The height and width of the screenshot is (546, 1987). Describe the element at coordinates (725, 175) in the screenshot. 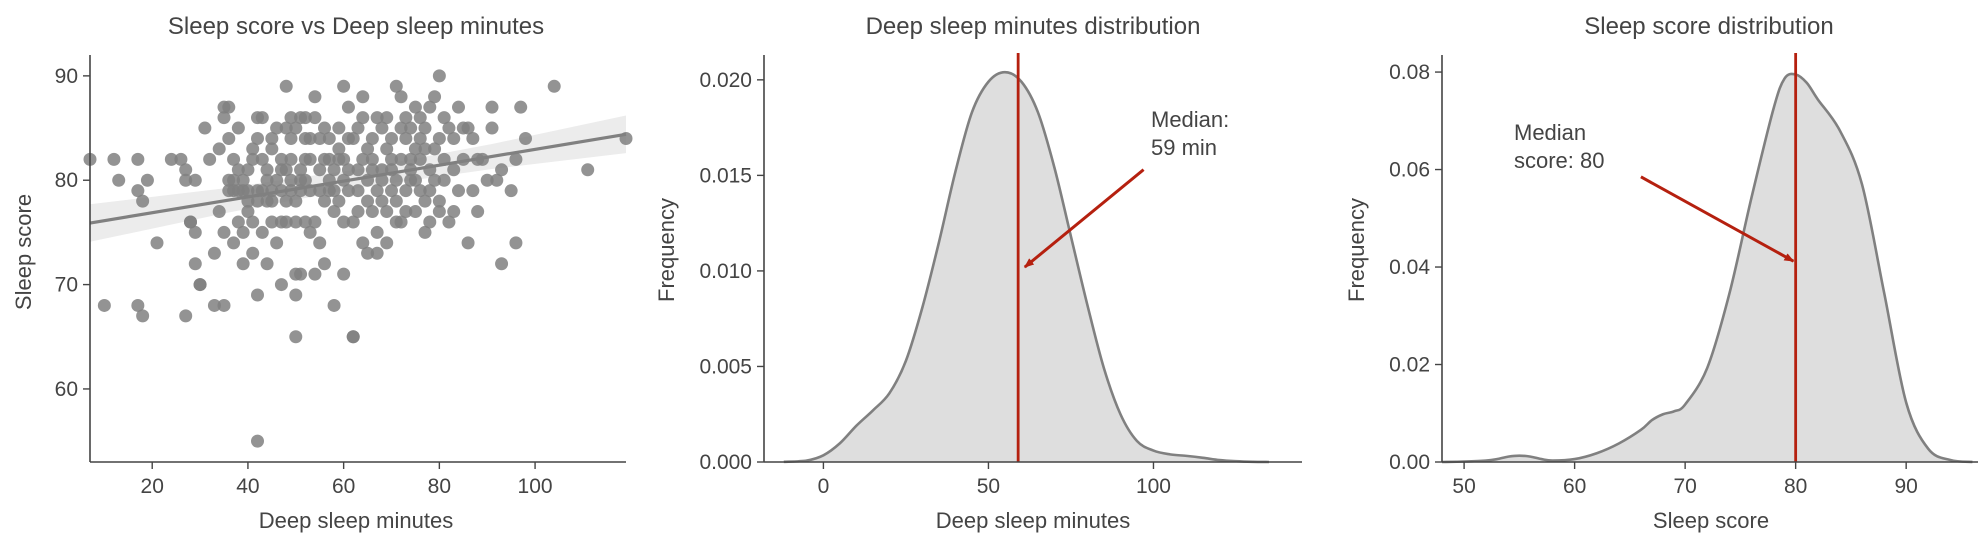

I see `panel2-ytick-label: 0.015` at that location.